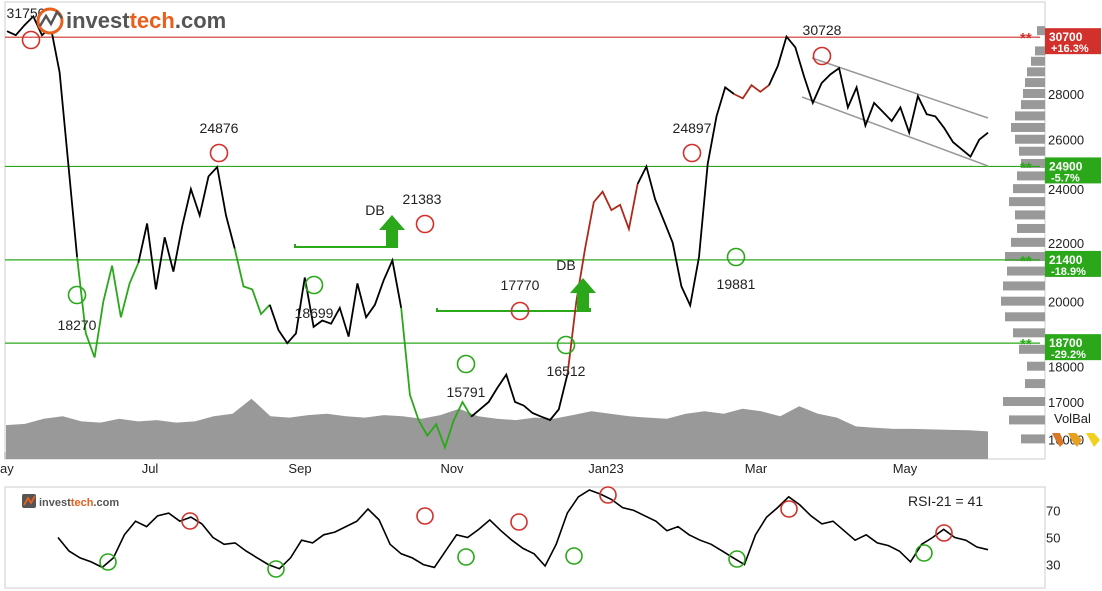  What do you see at coordinates (900, 88) in the screenshot?
I see `channel-upper-line` at bounding box center [900, 88].